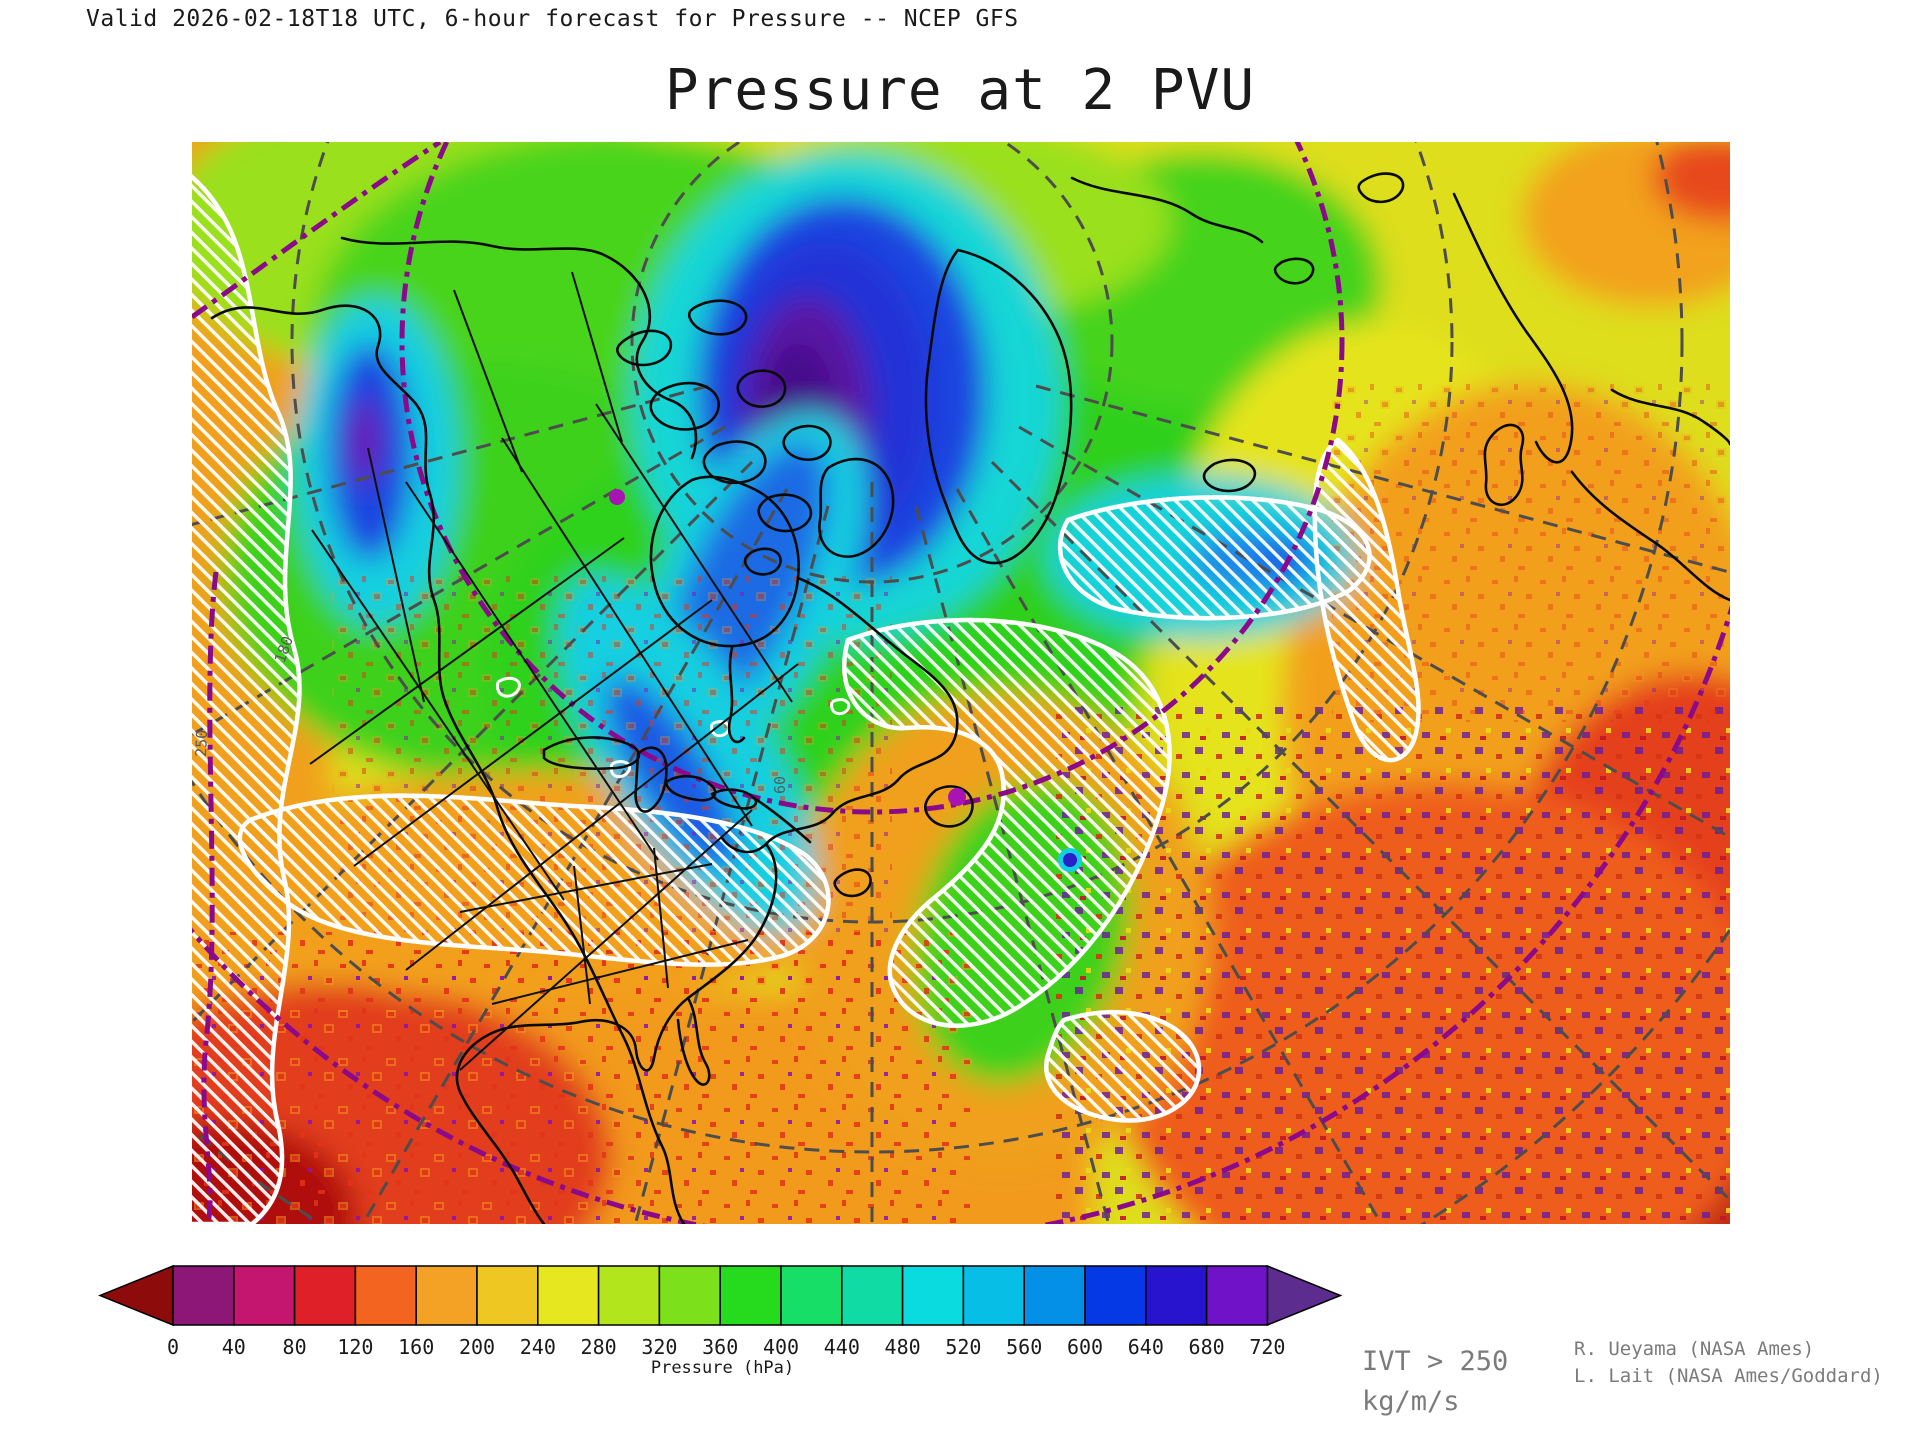  Describe the element at coordinates (201, 743) in the screenshot. I see `contour-label-250: 250` at that location.